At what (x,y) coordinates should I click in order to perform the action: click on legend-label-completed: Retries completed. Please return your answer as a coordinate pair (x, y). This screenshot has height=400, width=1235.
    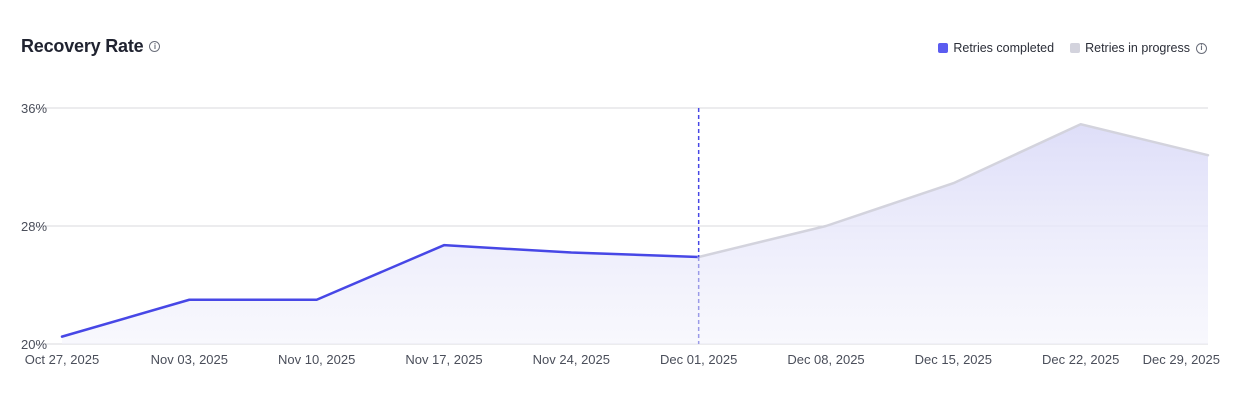
    Looking at the image, I should click on (1004, 48).